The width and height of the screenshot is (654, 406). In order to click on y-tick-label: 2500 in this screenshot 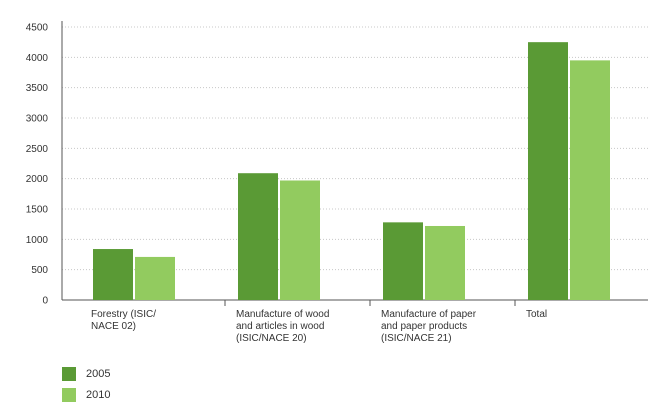, I will do `click(37, 149)`.